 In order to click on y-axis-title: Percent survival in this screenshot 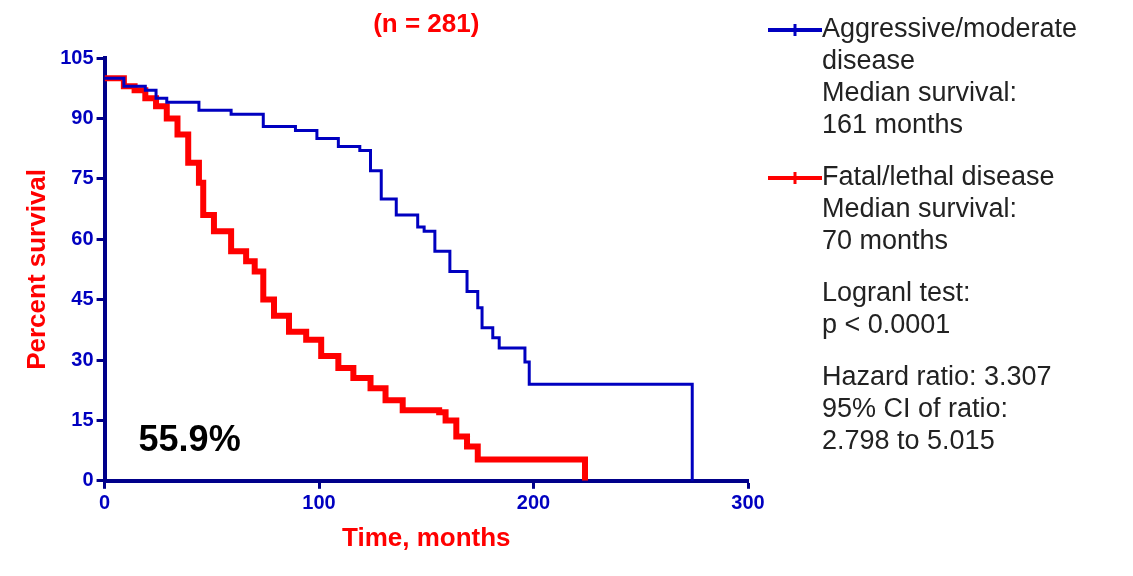, I will do `click(35, 269)`.